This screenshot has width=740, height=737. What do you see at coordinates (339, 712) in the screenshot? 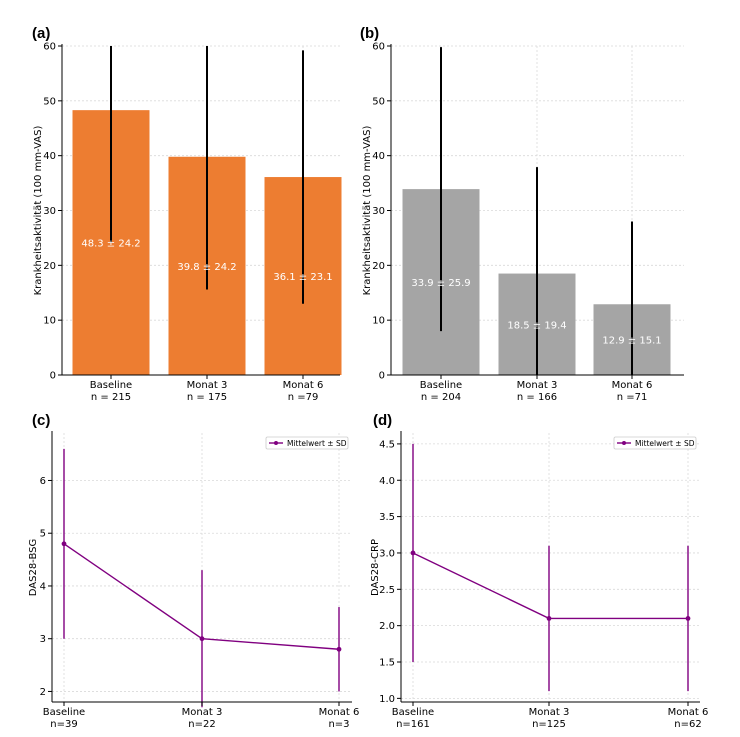
I see `panel-c-xtick-label: Monat 6` at bounding box center [339, 712].